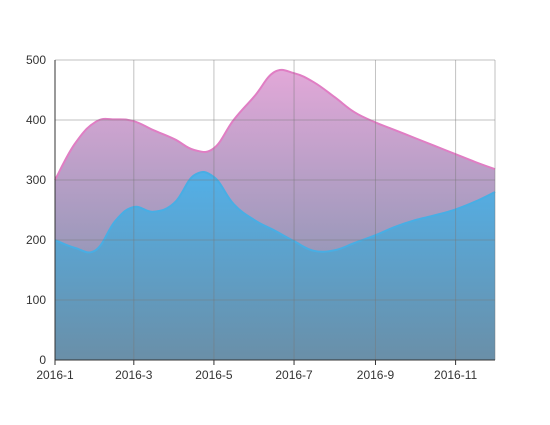 The image size is (550, 425). What do you see at coordinates (42, 360) in the screenshot?
I see `y-tick-label: 0` at bounding box center [42, 360].